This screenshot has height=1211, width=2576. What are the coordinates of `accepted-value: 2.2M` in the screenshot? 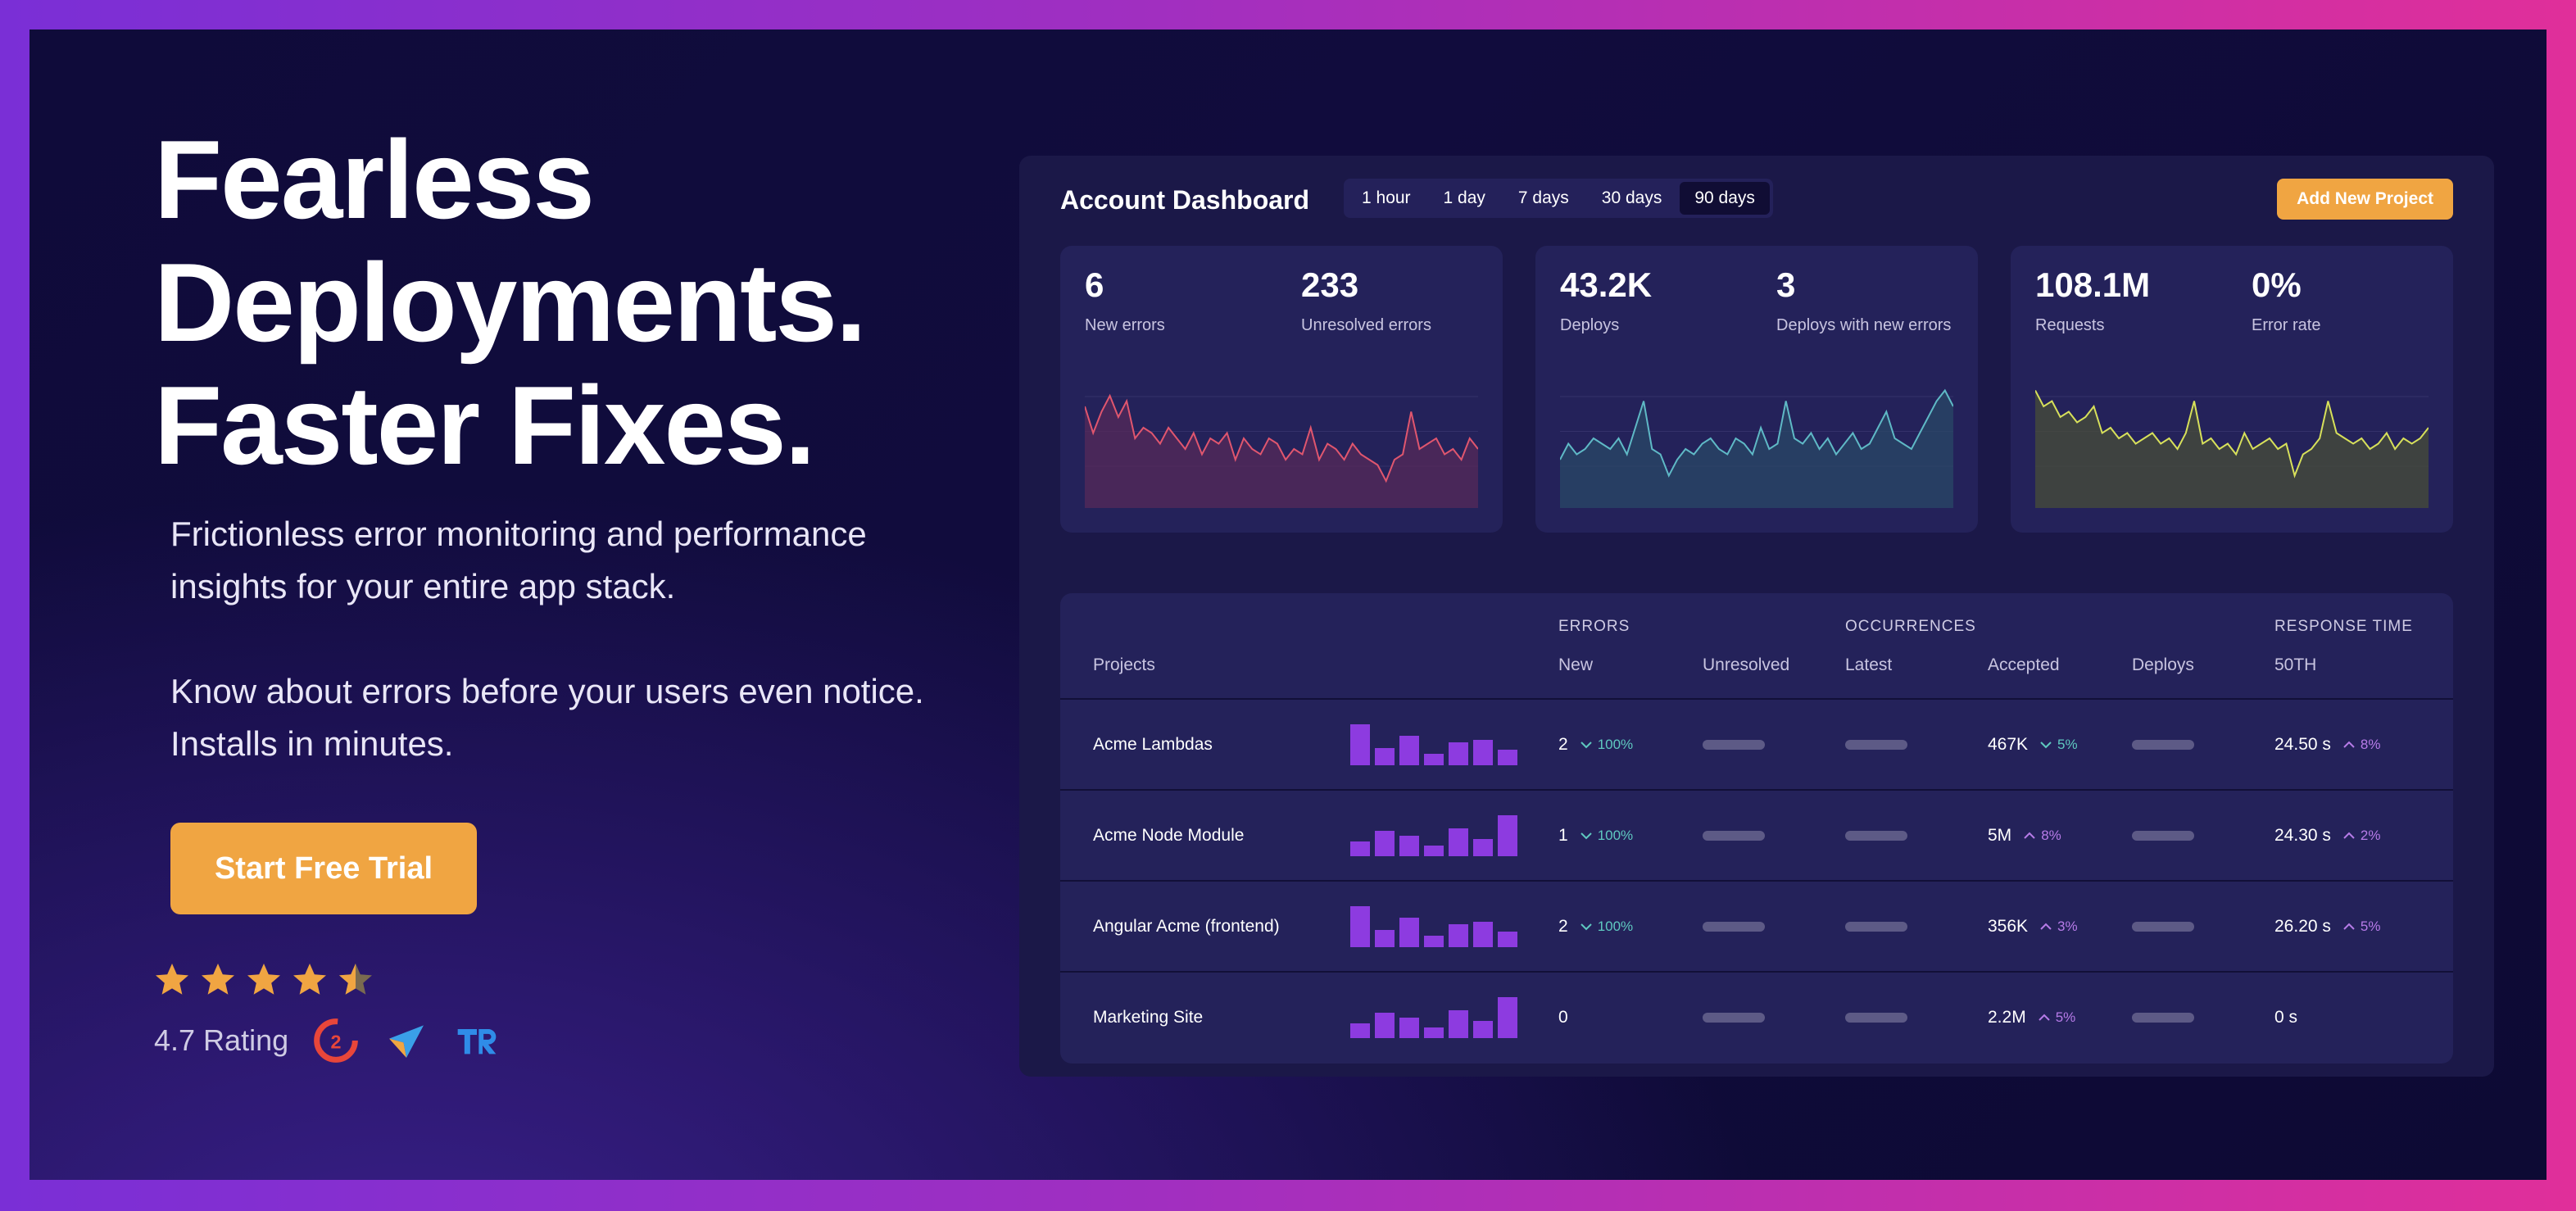 It's located at (2007, 1017).